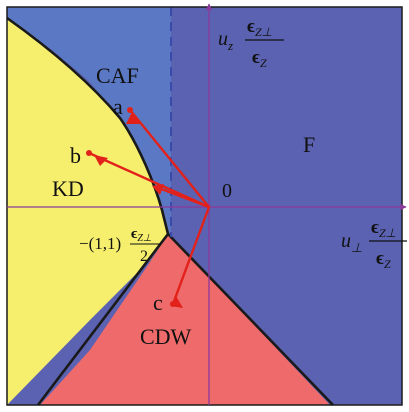 The image size is (409, 412). I want to click on origin-label: 0, so click(227, 191).